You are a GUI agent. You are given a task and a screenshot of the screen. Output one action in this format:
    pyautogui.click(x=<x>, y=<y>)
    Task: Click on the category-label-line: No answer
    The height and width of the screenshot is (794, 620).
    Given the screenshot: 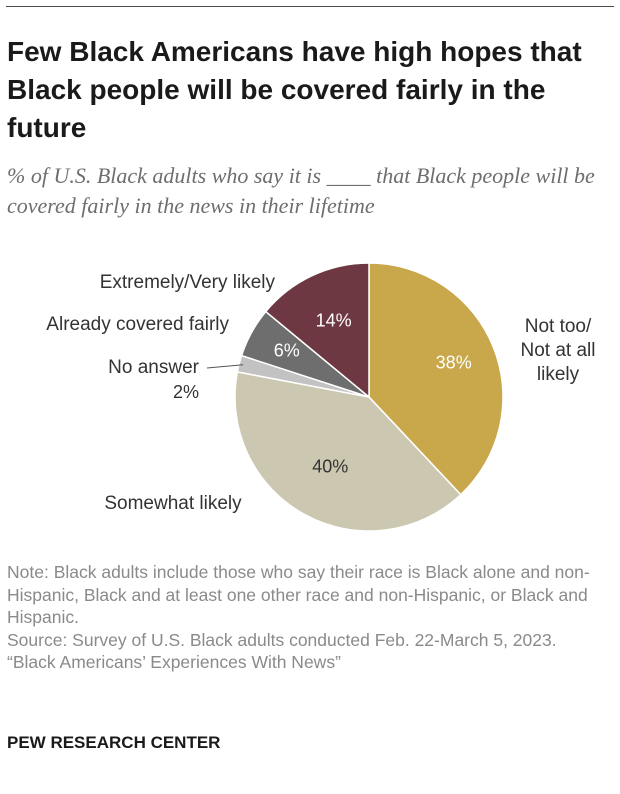 What is the action you would take?
    pyautogui.click(x=153, y=367)
    